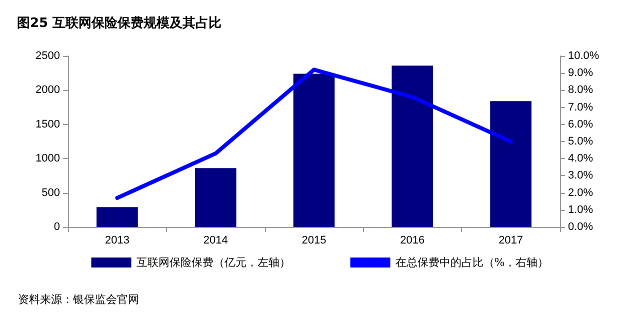 This screenshot has height=321, width=640. I want to click on y2-tick-label: 6.0%, so click(581, 124).